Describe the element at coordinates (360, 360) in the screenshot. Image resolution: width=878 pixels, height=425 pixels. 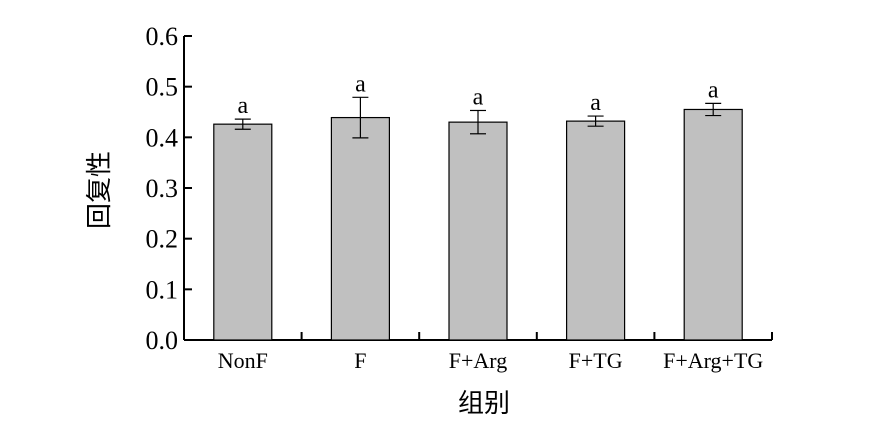
I see `x-tick-label: F` at that location.